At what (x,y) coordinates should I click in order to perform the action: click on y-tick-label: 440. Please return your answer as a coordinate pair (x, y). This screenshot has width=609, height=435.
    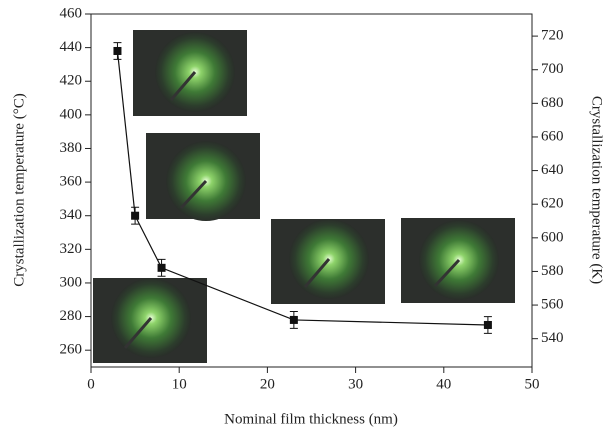
    Looking at the image, I should click on (71, 47).